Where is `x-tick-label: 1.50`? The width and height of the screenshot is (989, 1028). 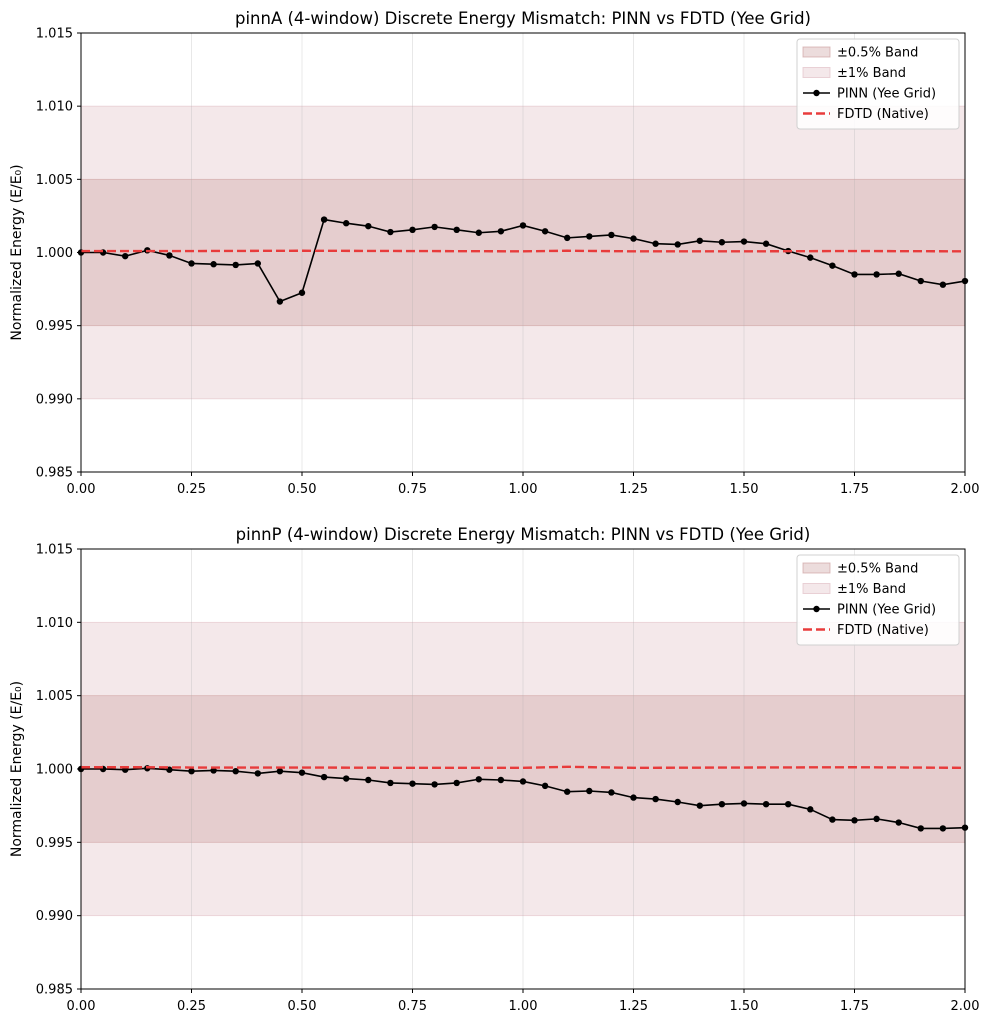
x-tick-label: 1.50 is located at coordinates (744, 489).